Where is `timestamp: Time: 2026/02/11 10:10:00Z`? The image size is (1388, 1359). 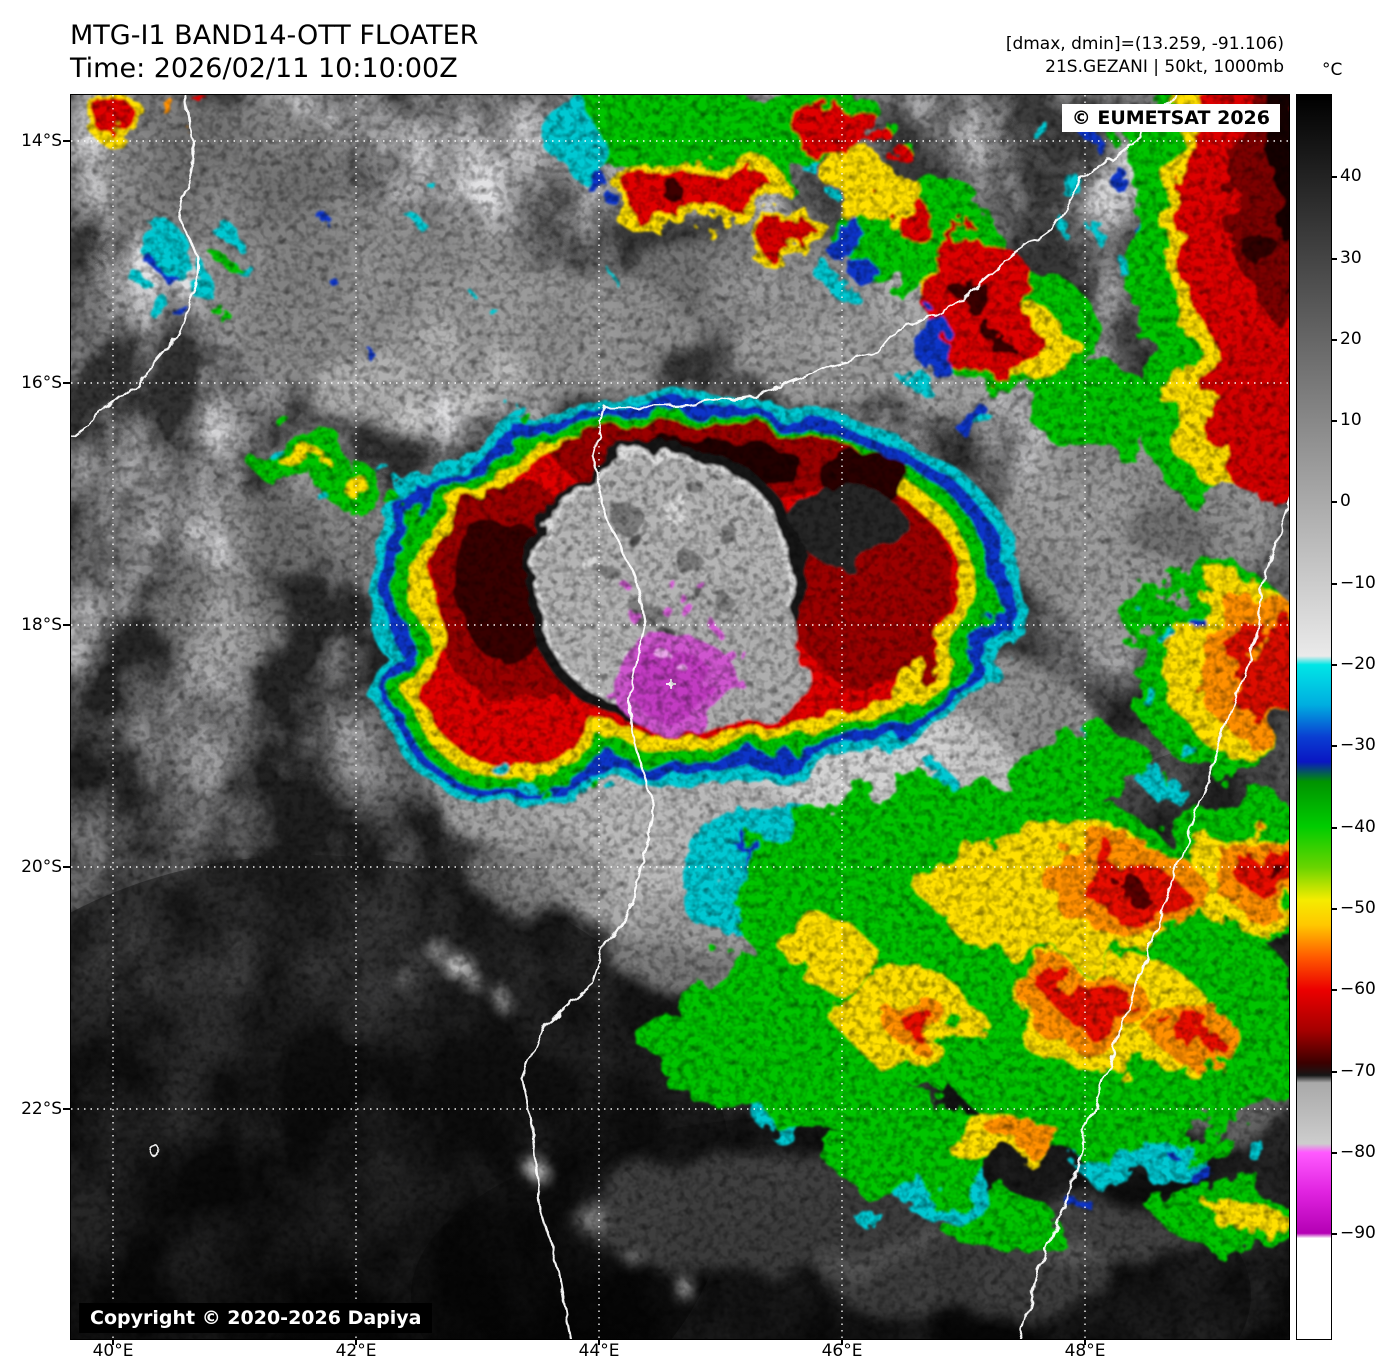 timestamp: Time: 2026/02/11 10:10:00Z is located at coordinates (264, 68).